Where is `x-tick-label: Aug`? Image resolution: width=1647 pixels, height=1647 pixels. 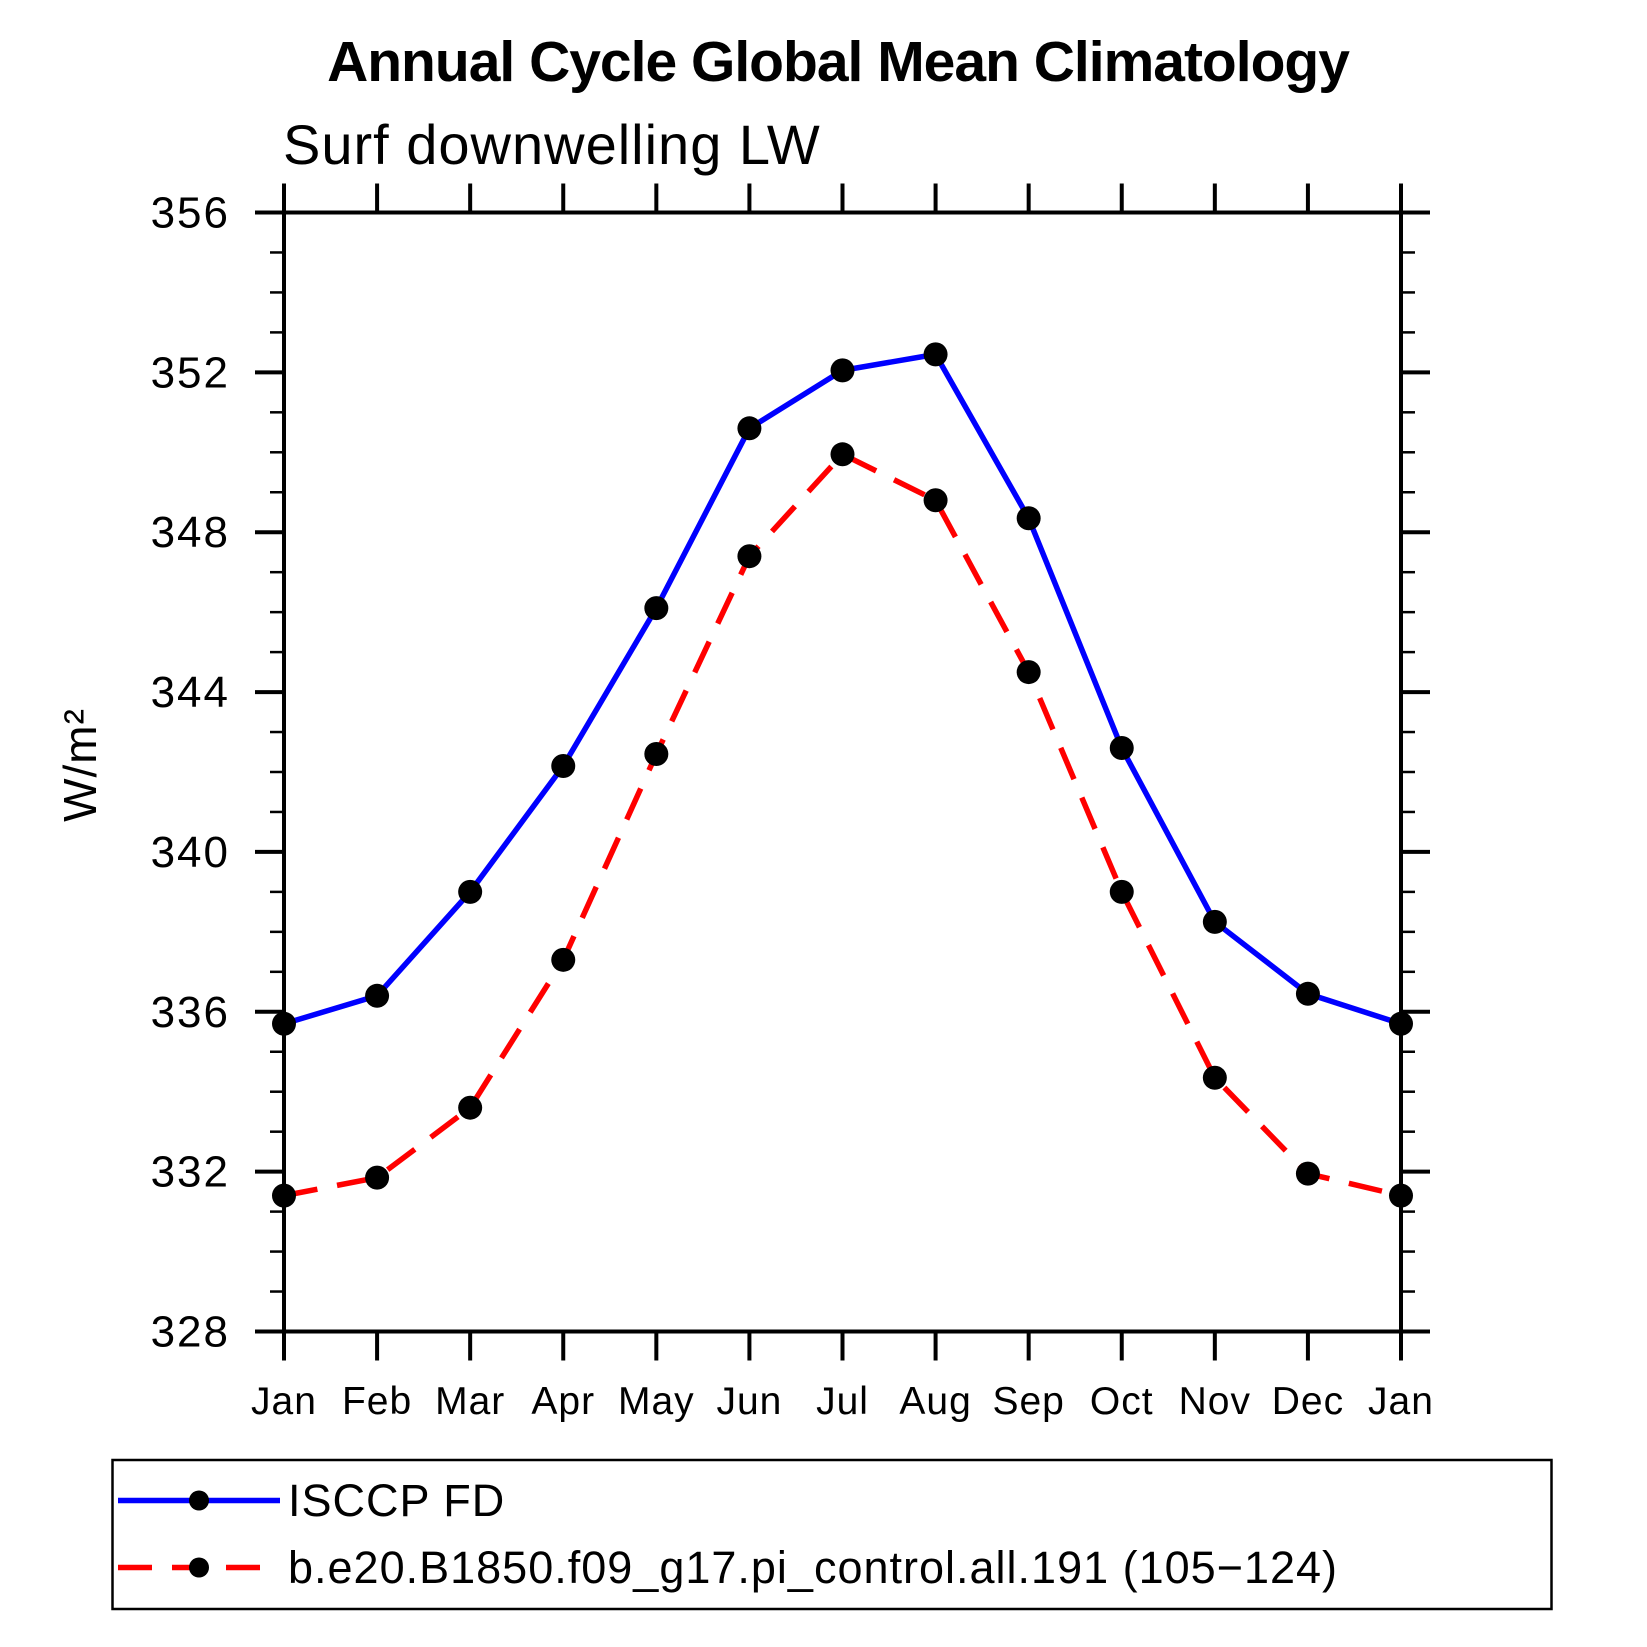 x-tick-label: Aug is located at coordinates (935, 1401).